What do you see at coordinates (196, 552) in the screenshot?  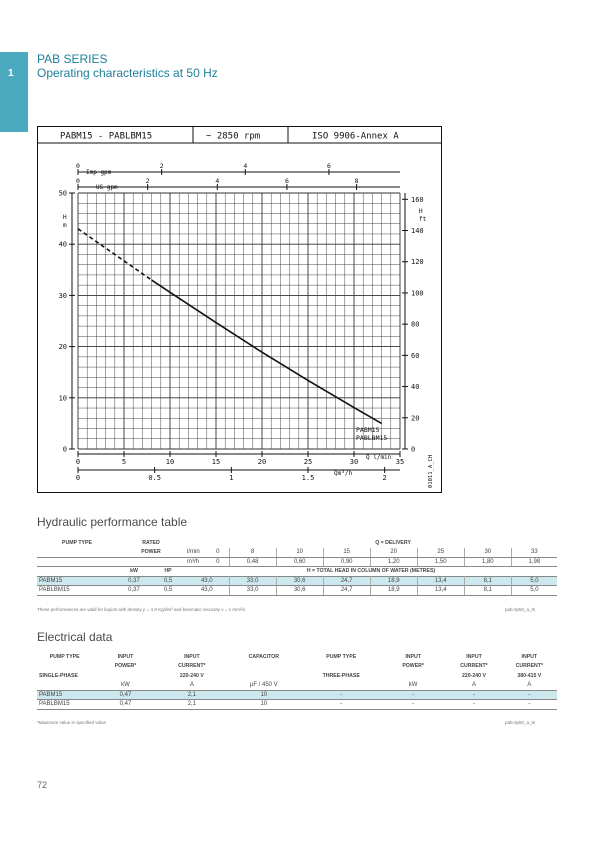 I see `unit-lmin: l/min` at bounding box center [196, 552].